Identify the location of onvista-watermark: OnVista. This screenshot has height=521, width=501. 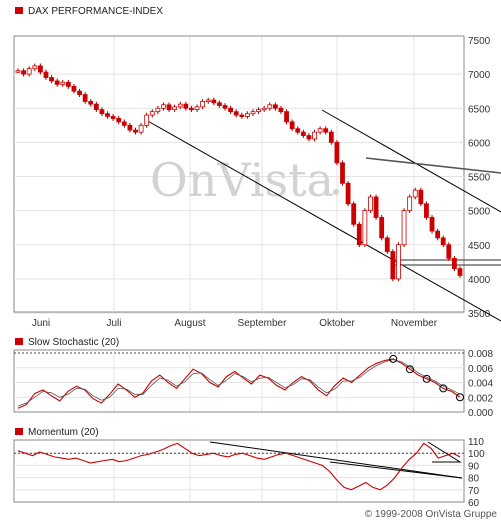
(242, 180).